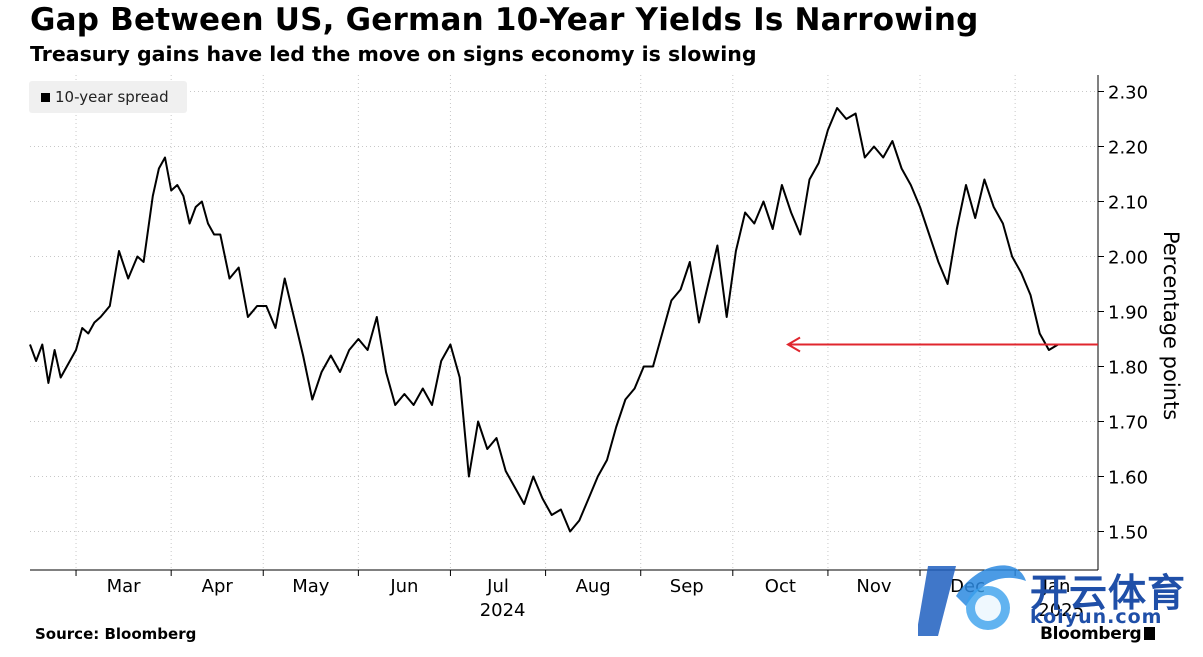  I want to click on y-tick-label: 1.60, so click(1128, 478).